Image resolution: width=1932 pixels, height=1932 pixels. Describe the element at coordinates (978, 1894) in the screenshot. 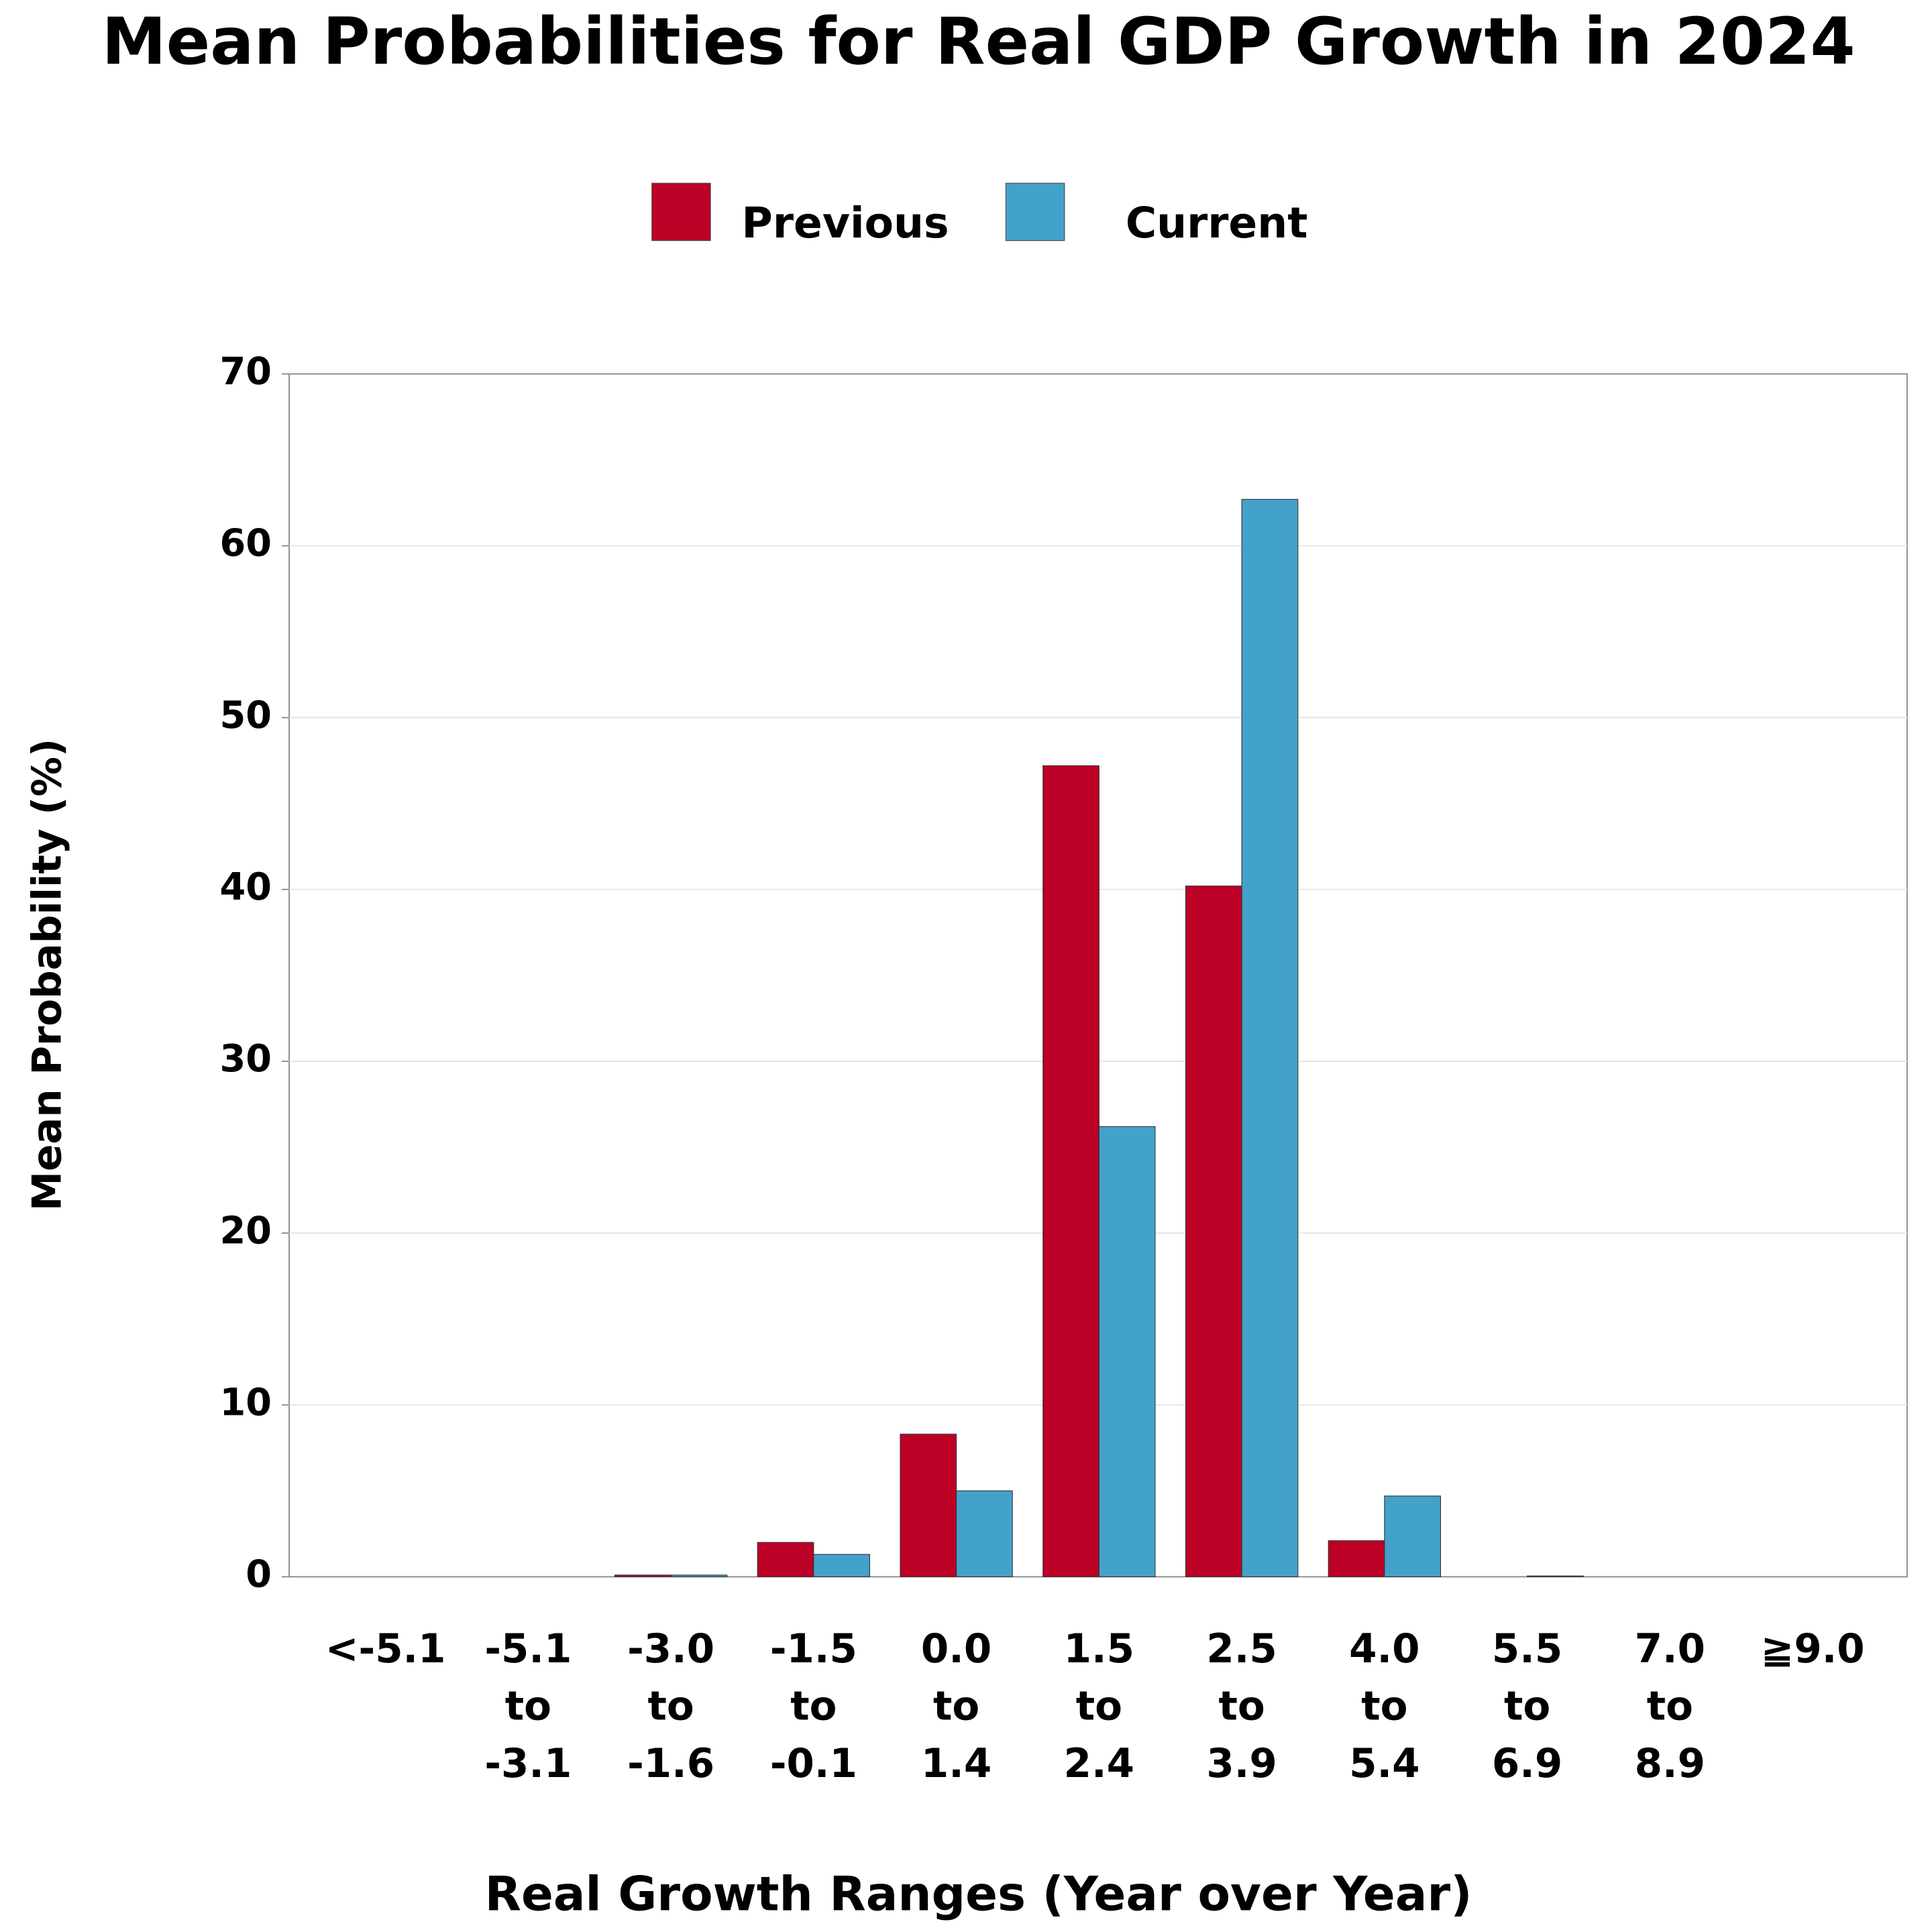

I see `x-axis-title: Real Growth Ranges (Year over Year)` at that location.